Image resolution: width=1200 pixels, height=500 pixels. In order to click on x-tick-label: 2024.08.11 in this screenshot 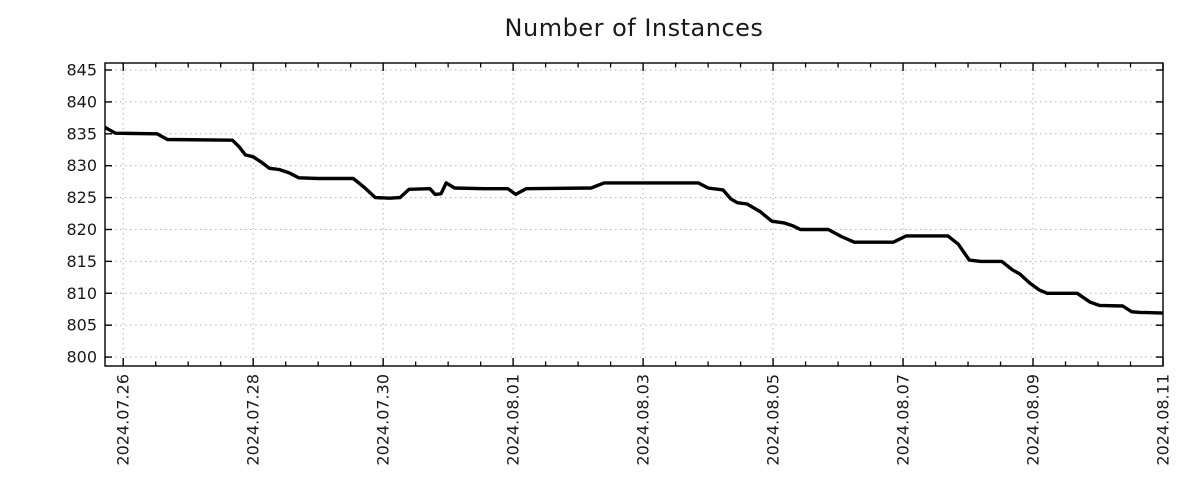, I will do `click(1163, 420)`.